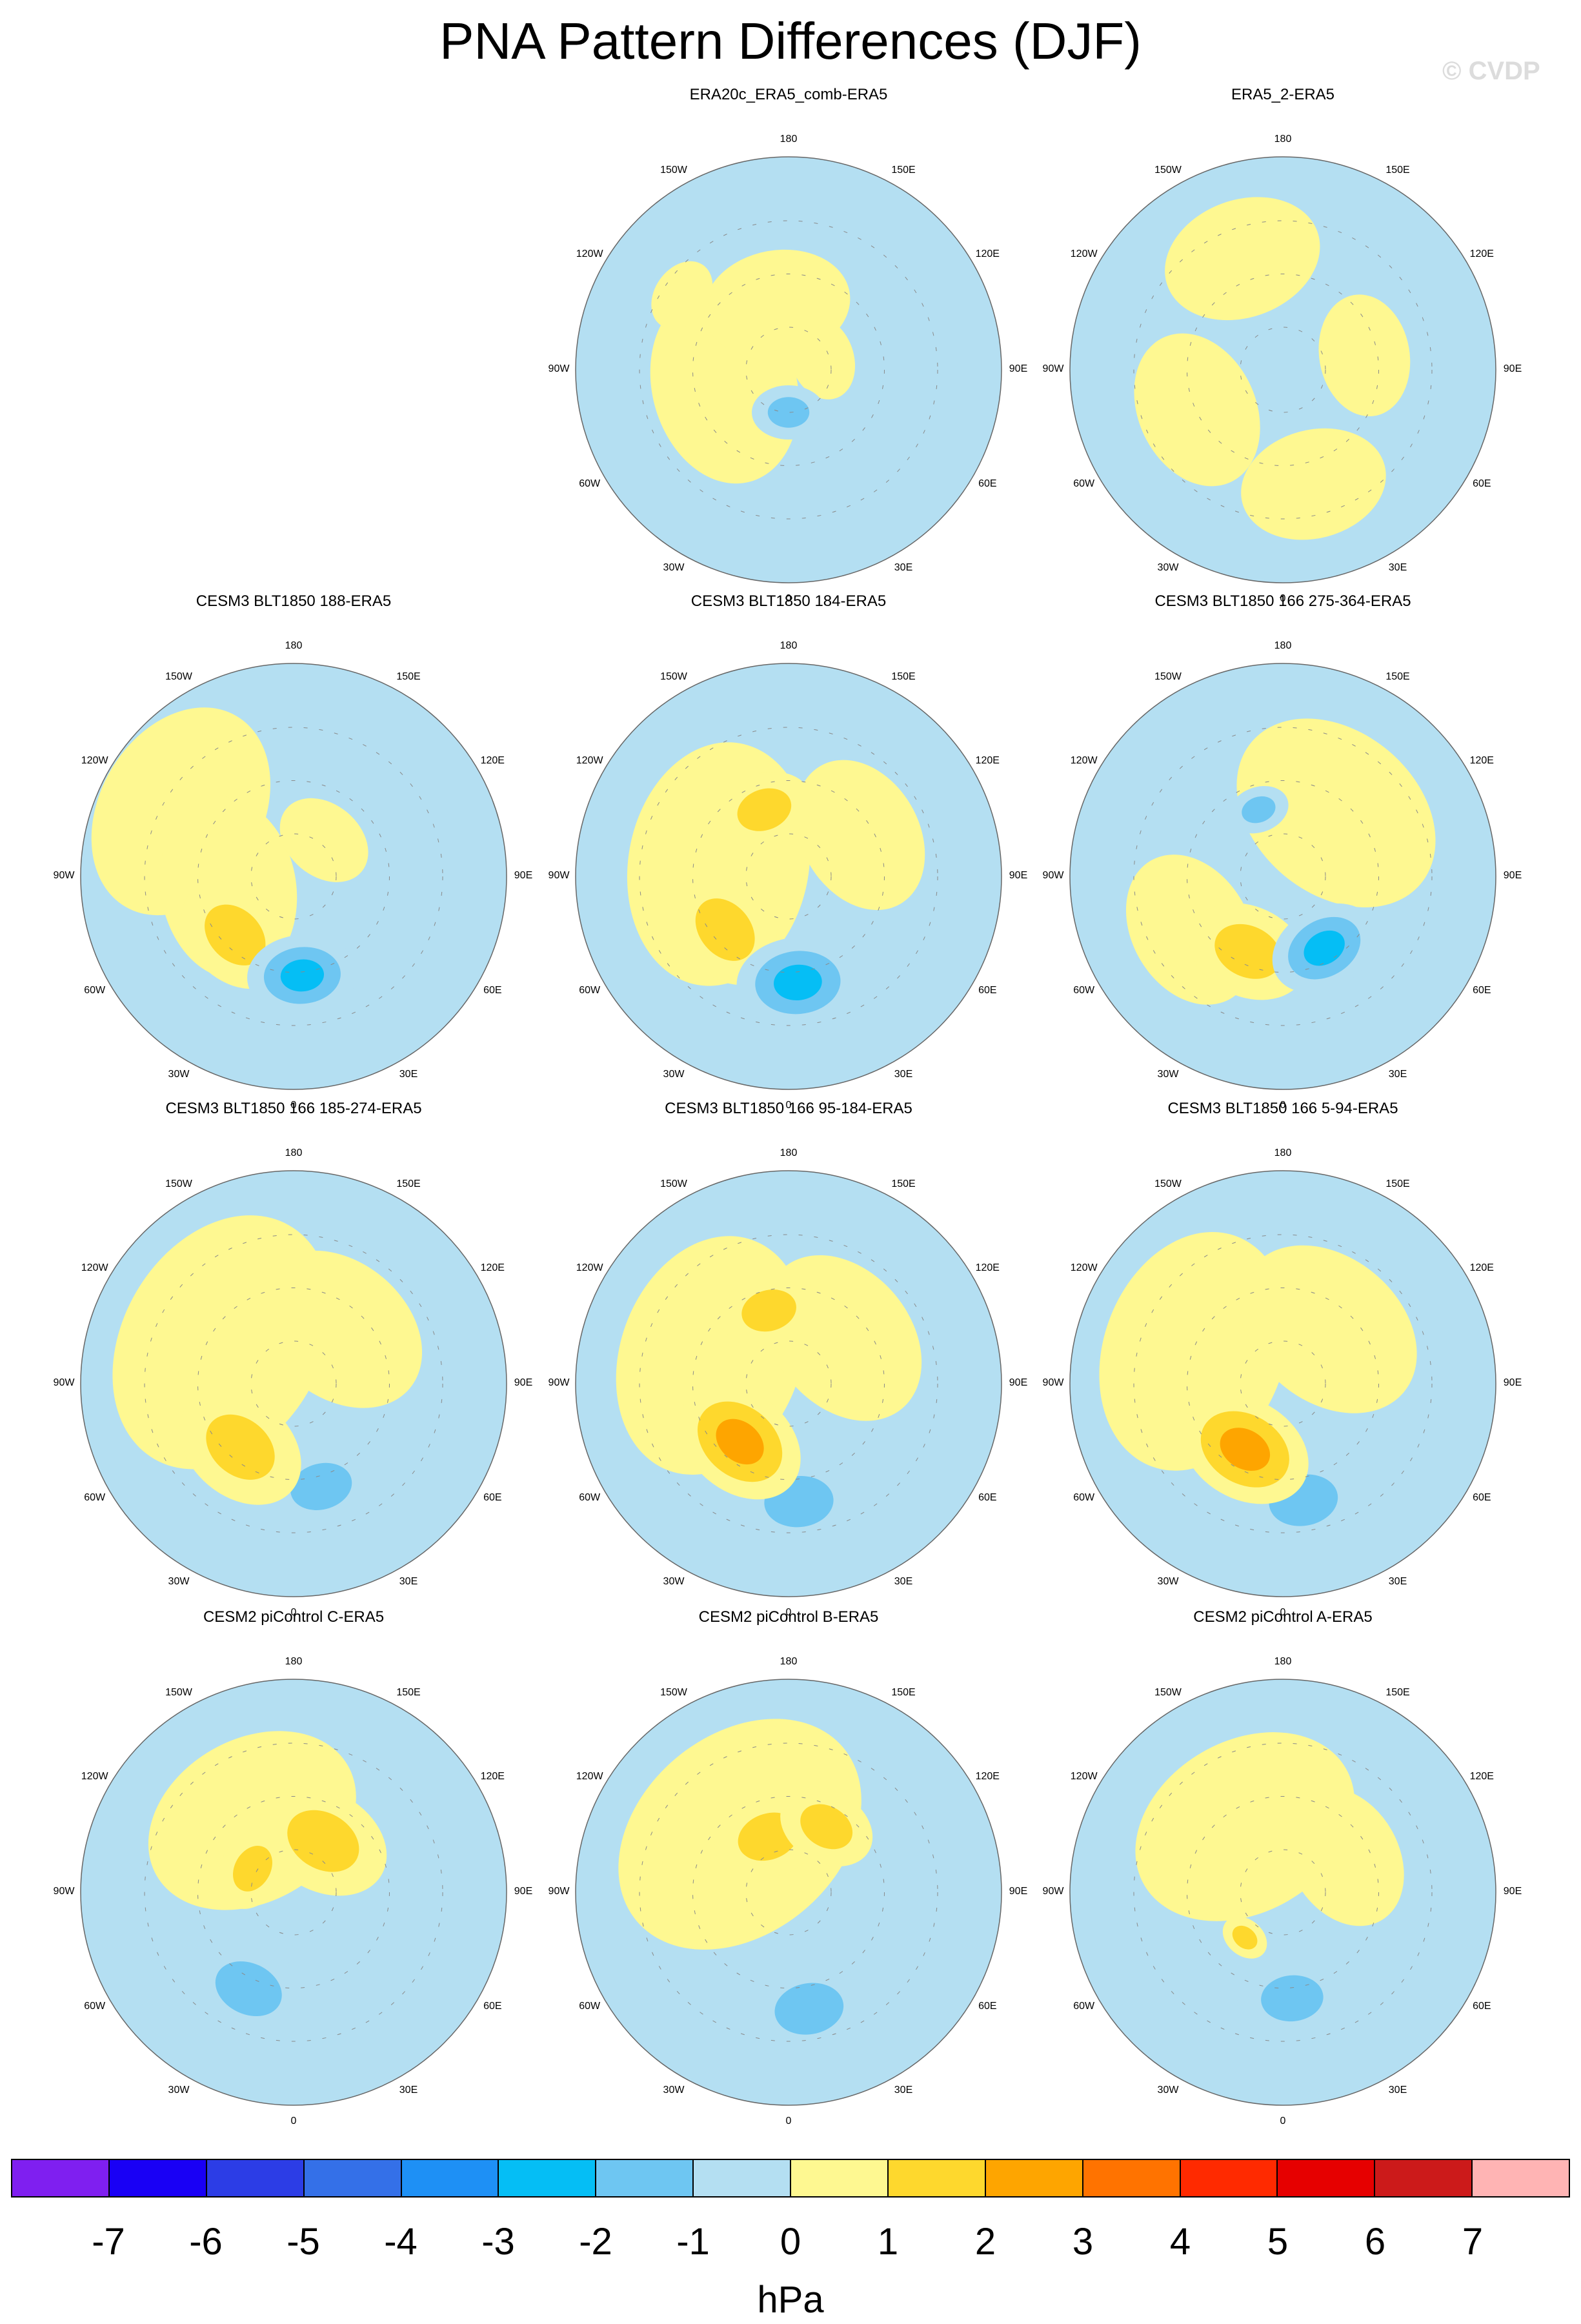 This screenshot has height=2324, width=1581. I want to click on panel-title: CESM2 piControl B-ERA5, so click(788, 1617).